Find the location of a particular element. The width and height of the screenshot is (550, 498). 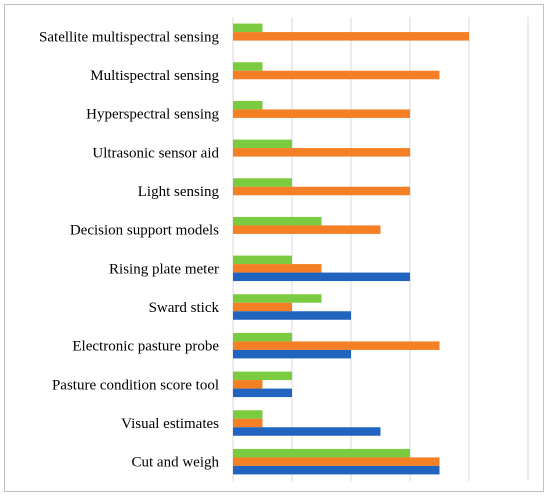

bar-series-1-light-sensing is located at coordinates (262, 182).